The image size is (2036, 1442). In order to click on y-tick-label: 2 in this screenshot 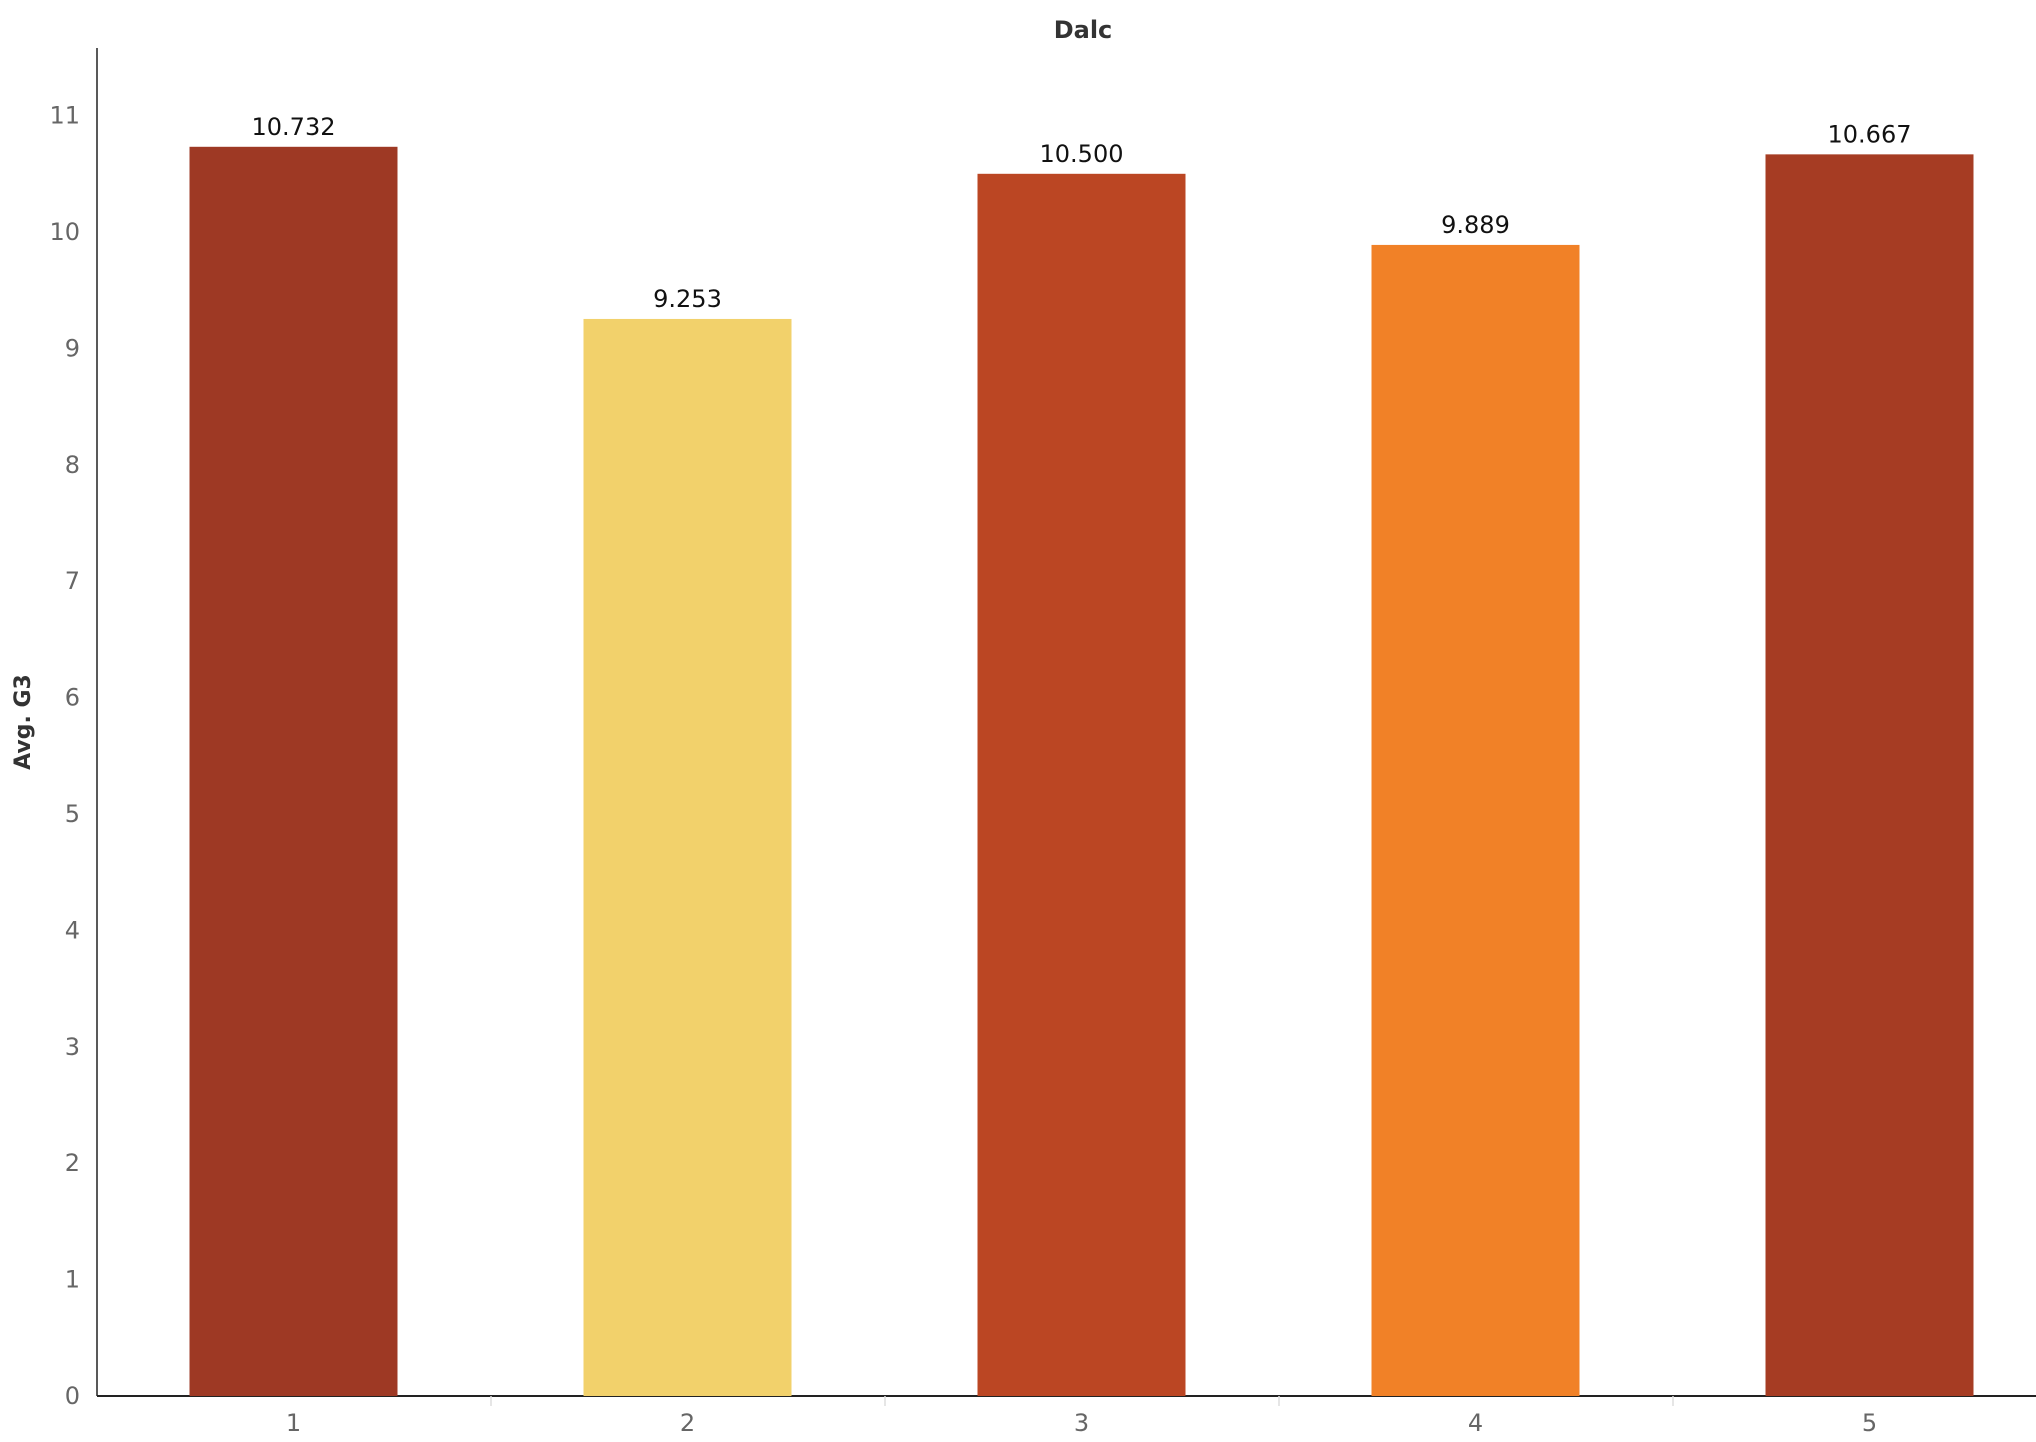, I will do `click(72, 1163)`.